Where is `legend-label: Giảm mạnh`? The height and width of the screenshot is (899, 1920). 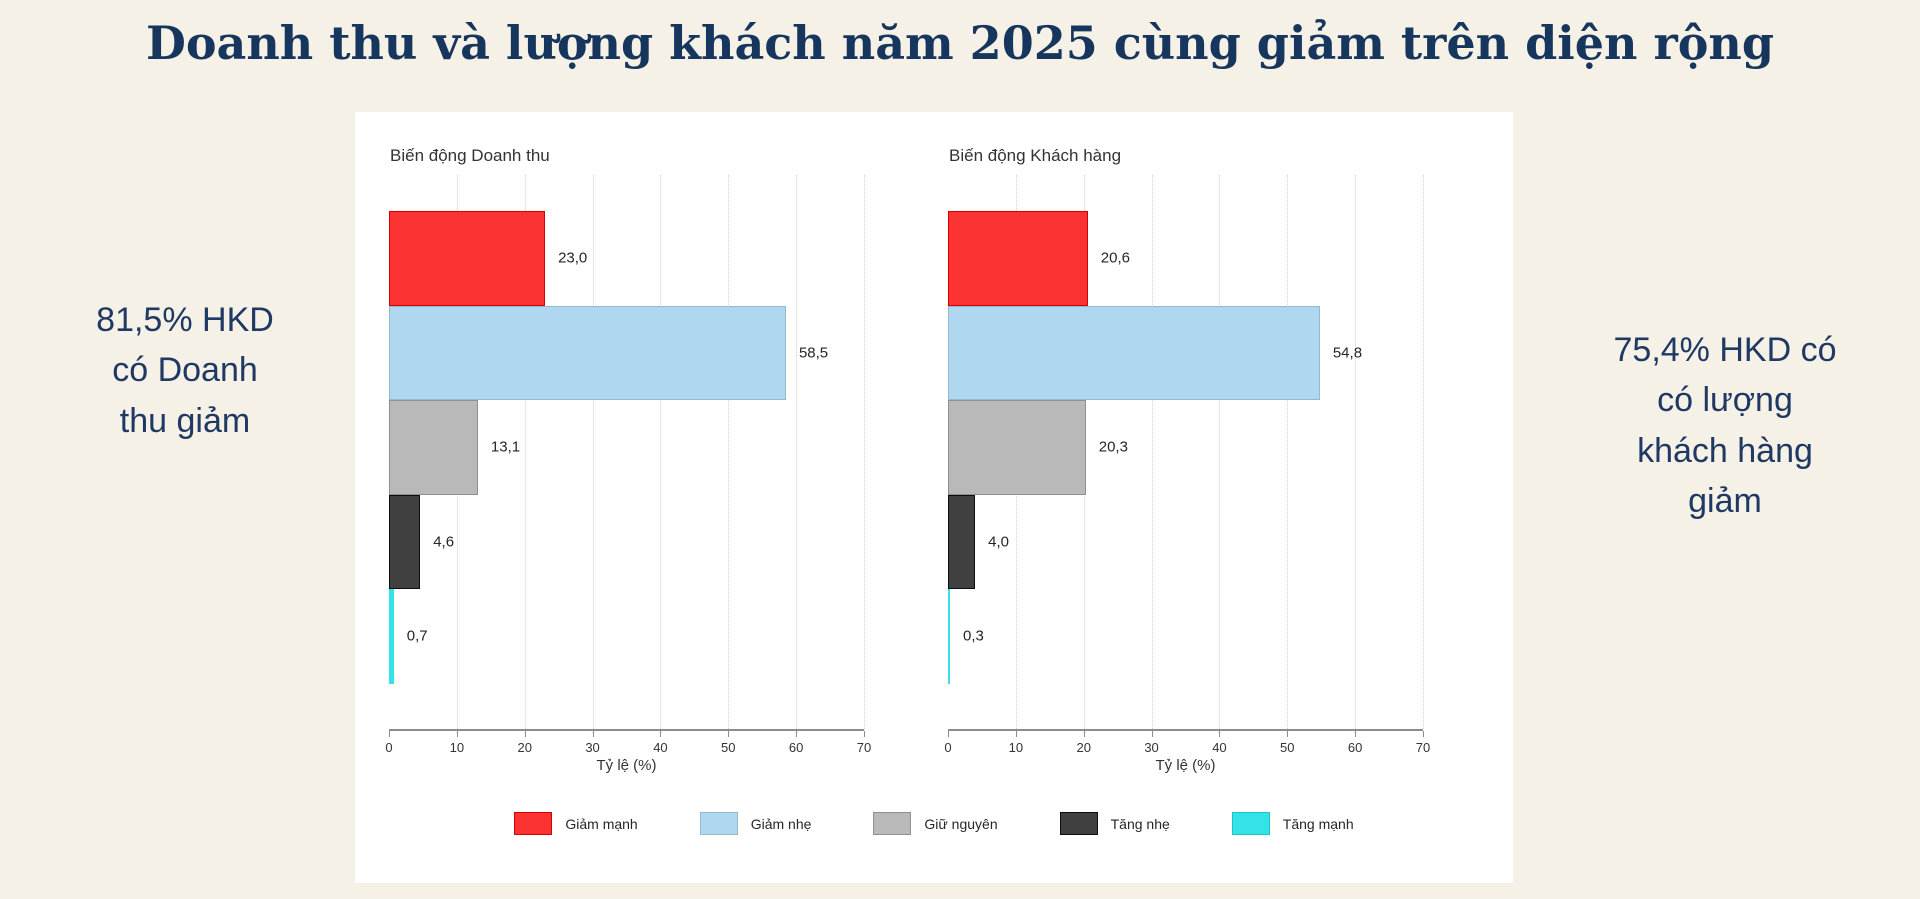 legend-label: Giảm mạnh is located at coordinates (601, 823).